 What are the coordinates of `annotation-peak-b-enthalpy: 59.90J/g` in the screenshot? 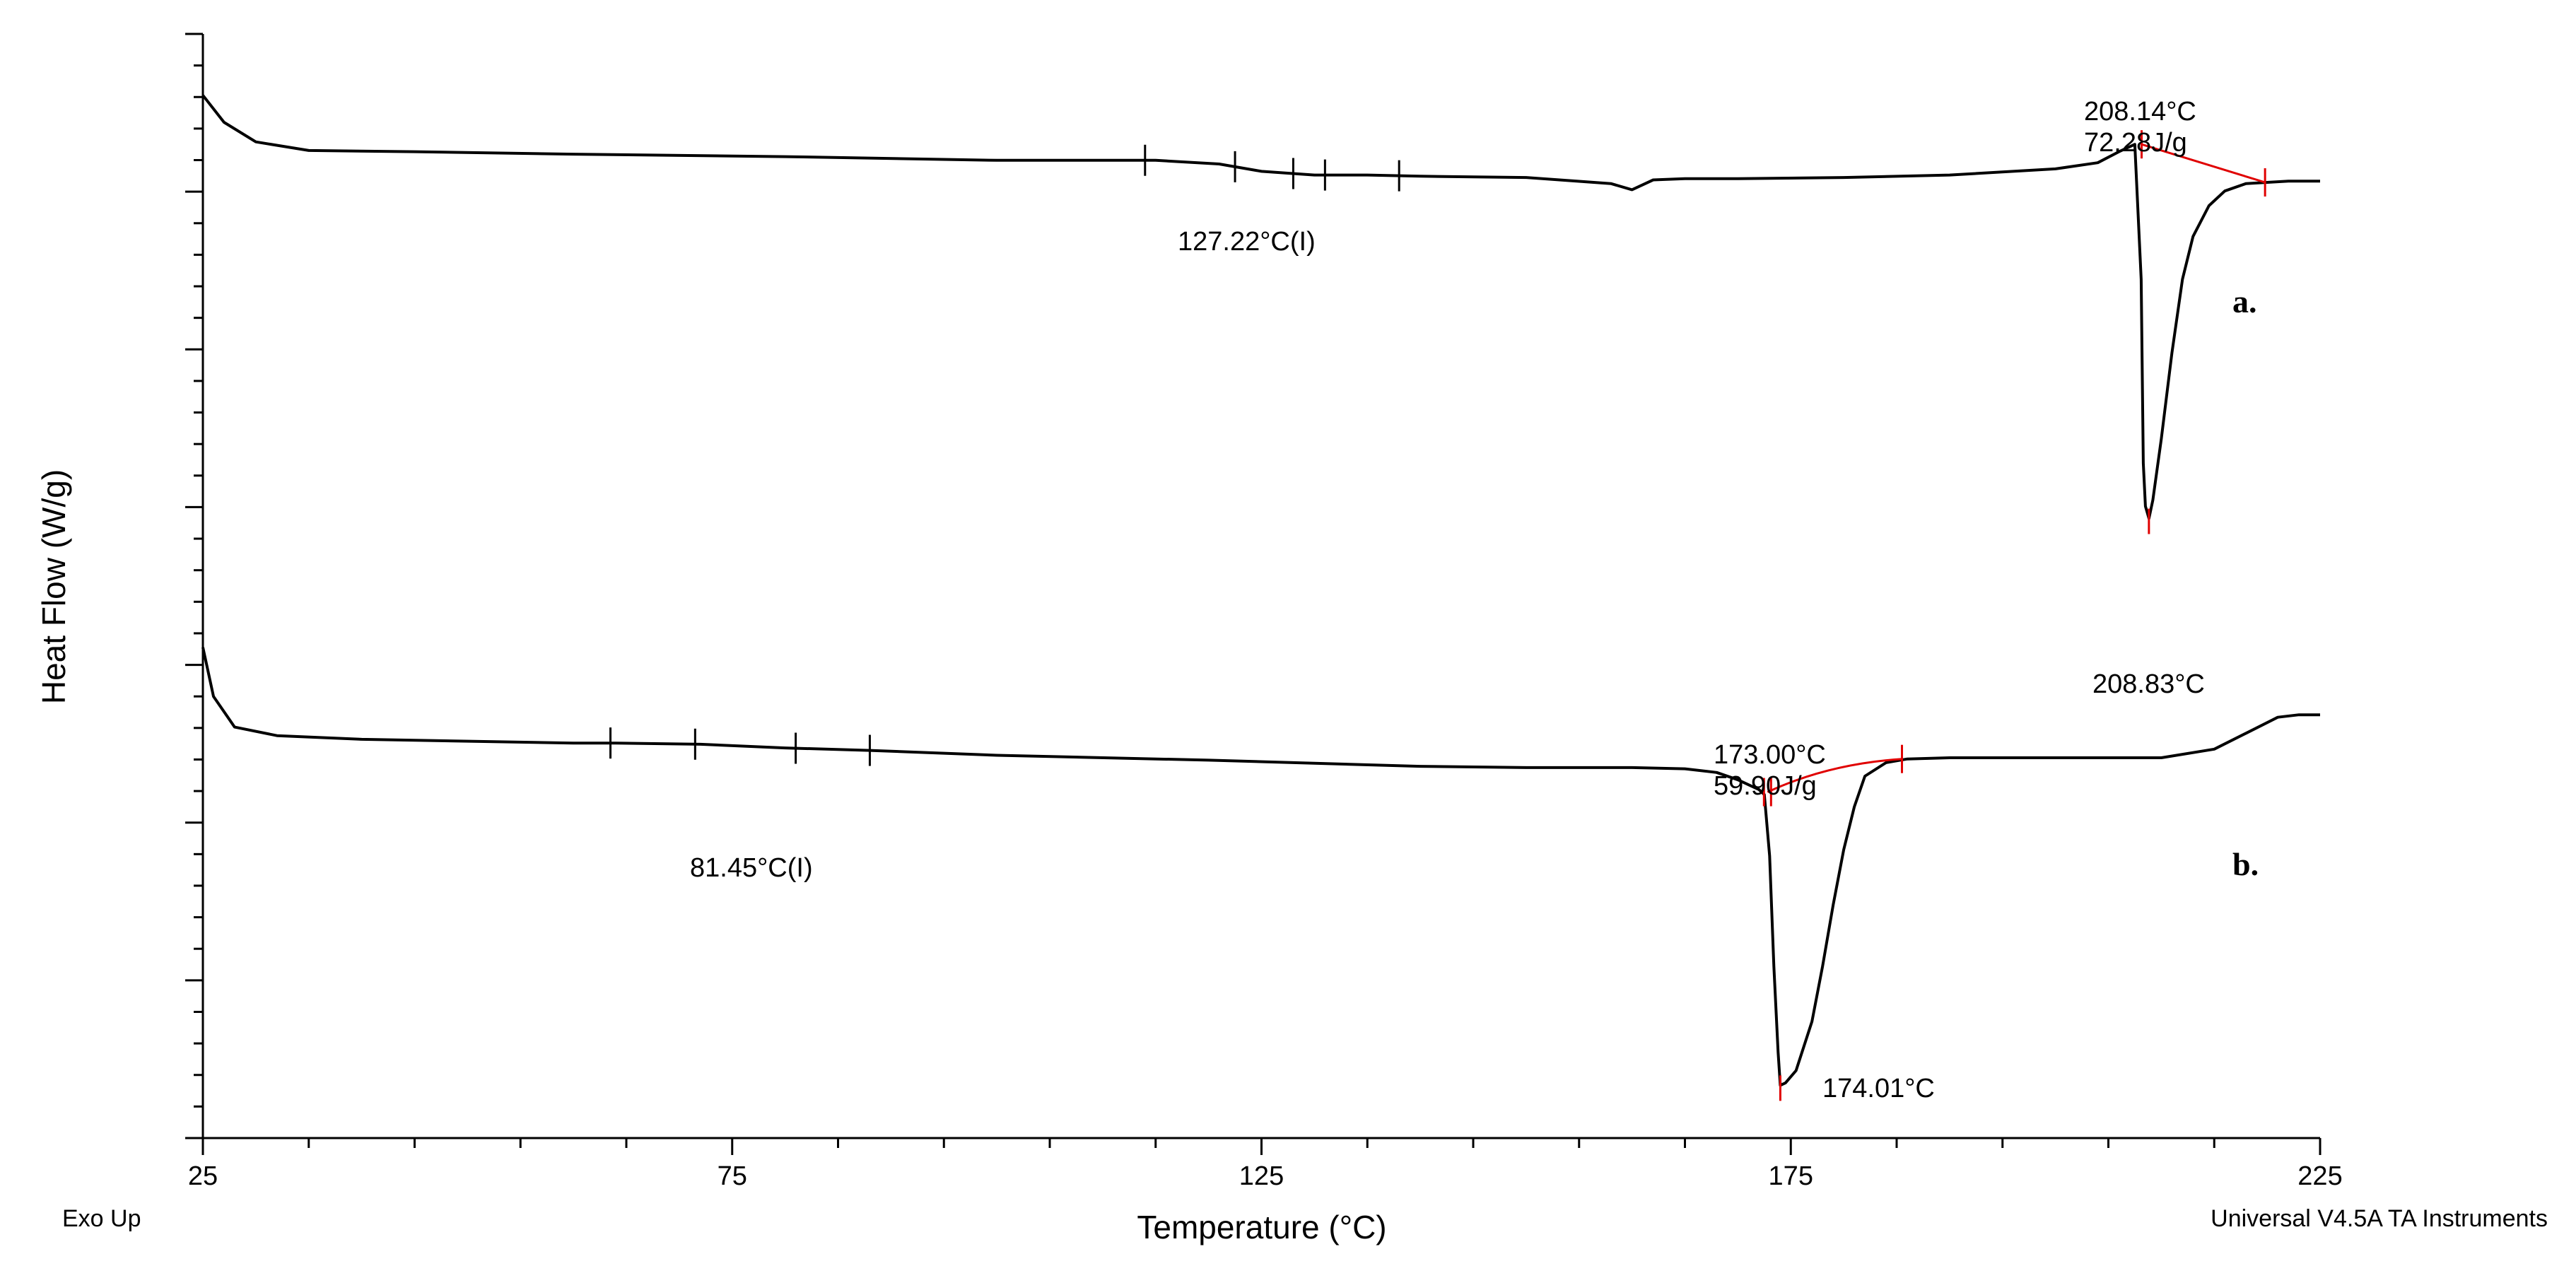 It's located at (1765, 786).